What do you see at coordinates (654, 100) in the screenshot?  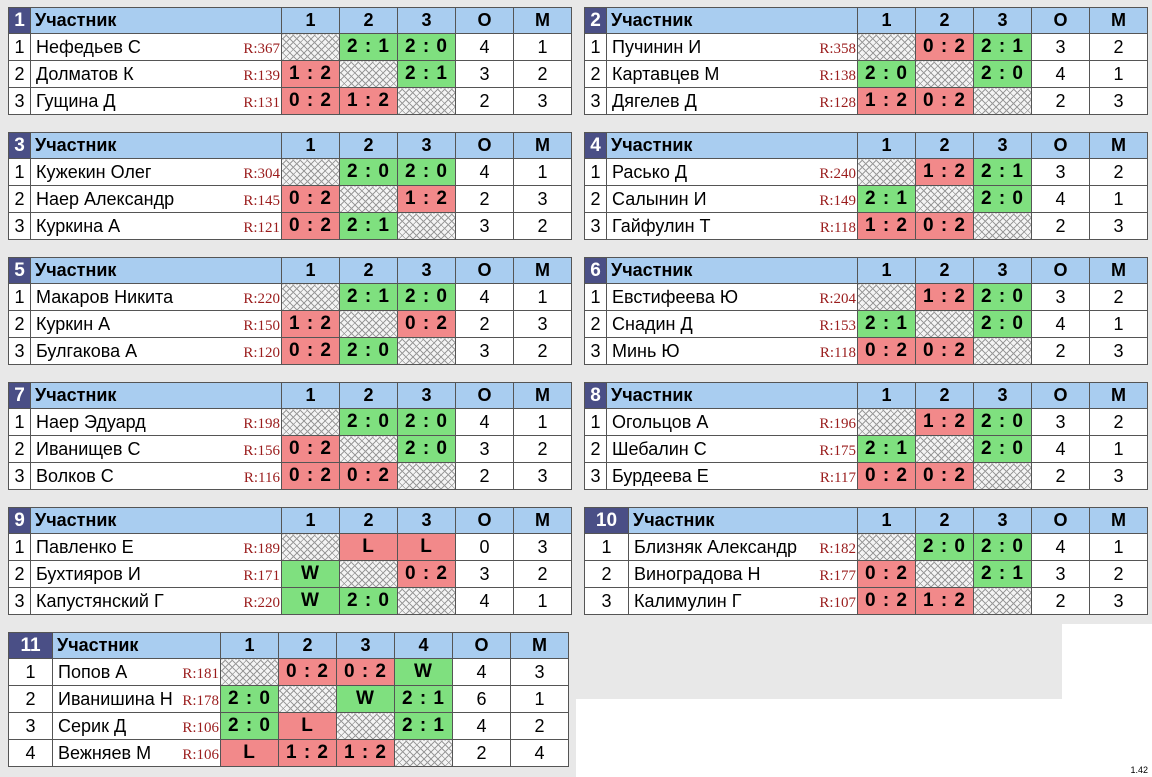 I see `player-name: Дягелев Д` at bounding box center [654, 100].